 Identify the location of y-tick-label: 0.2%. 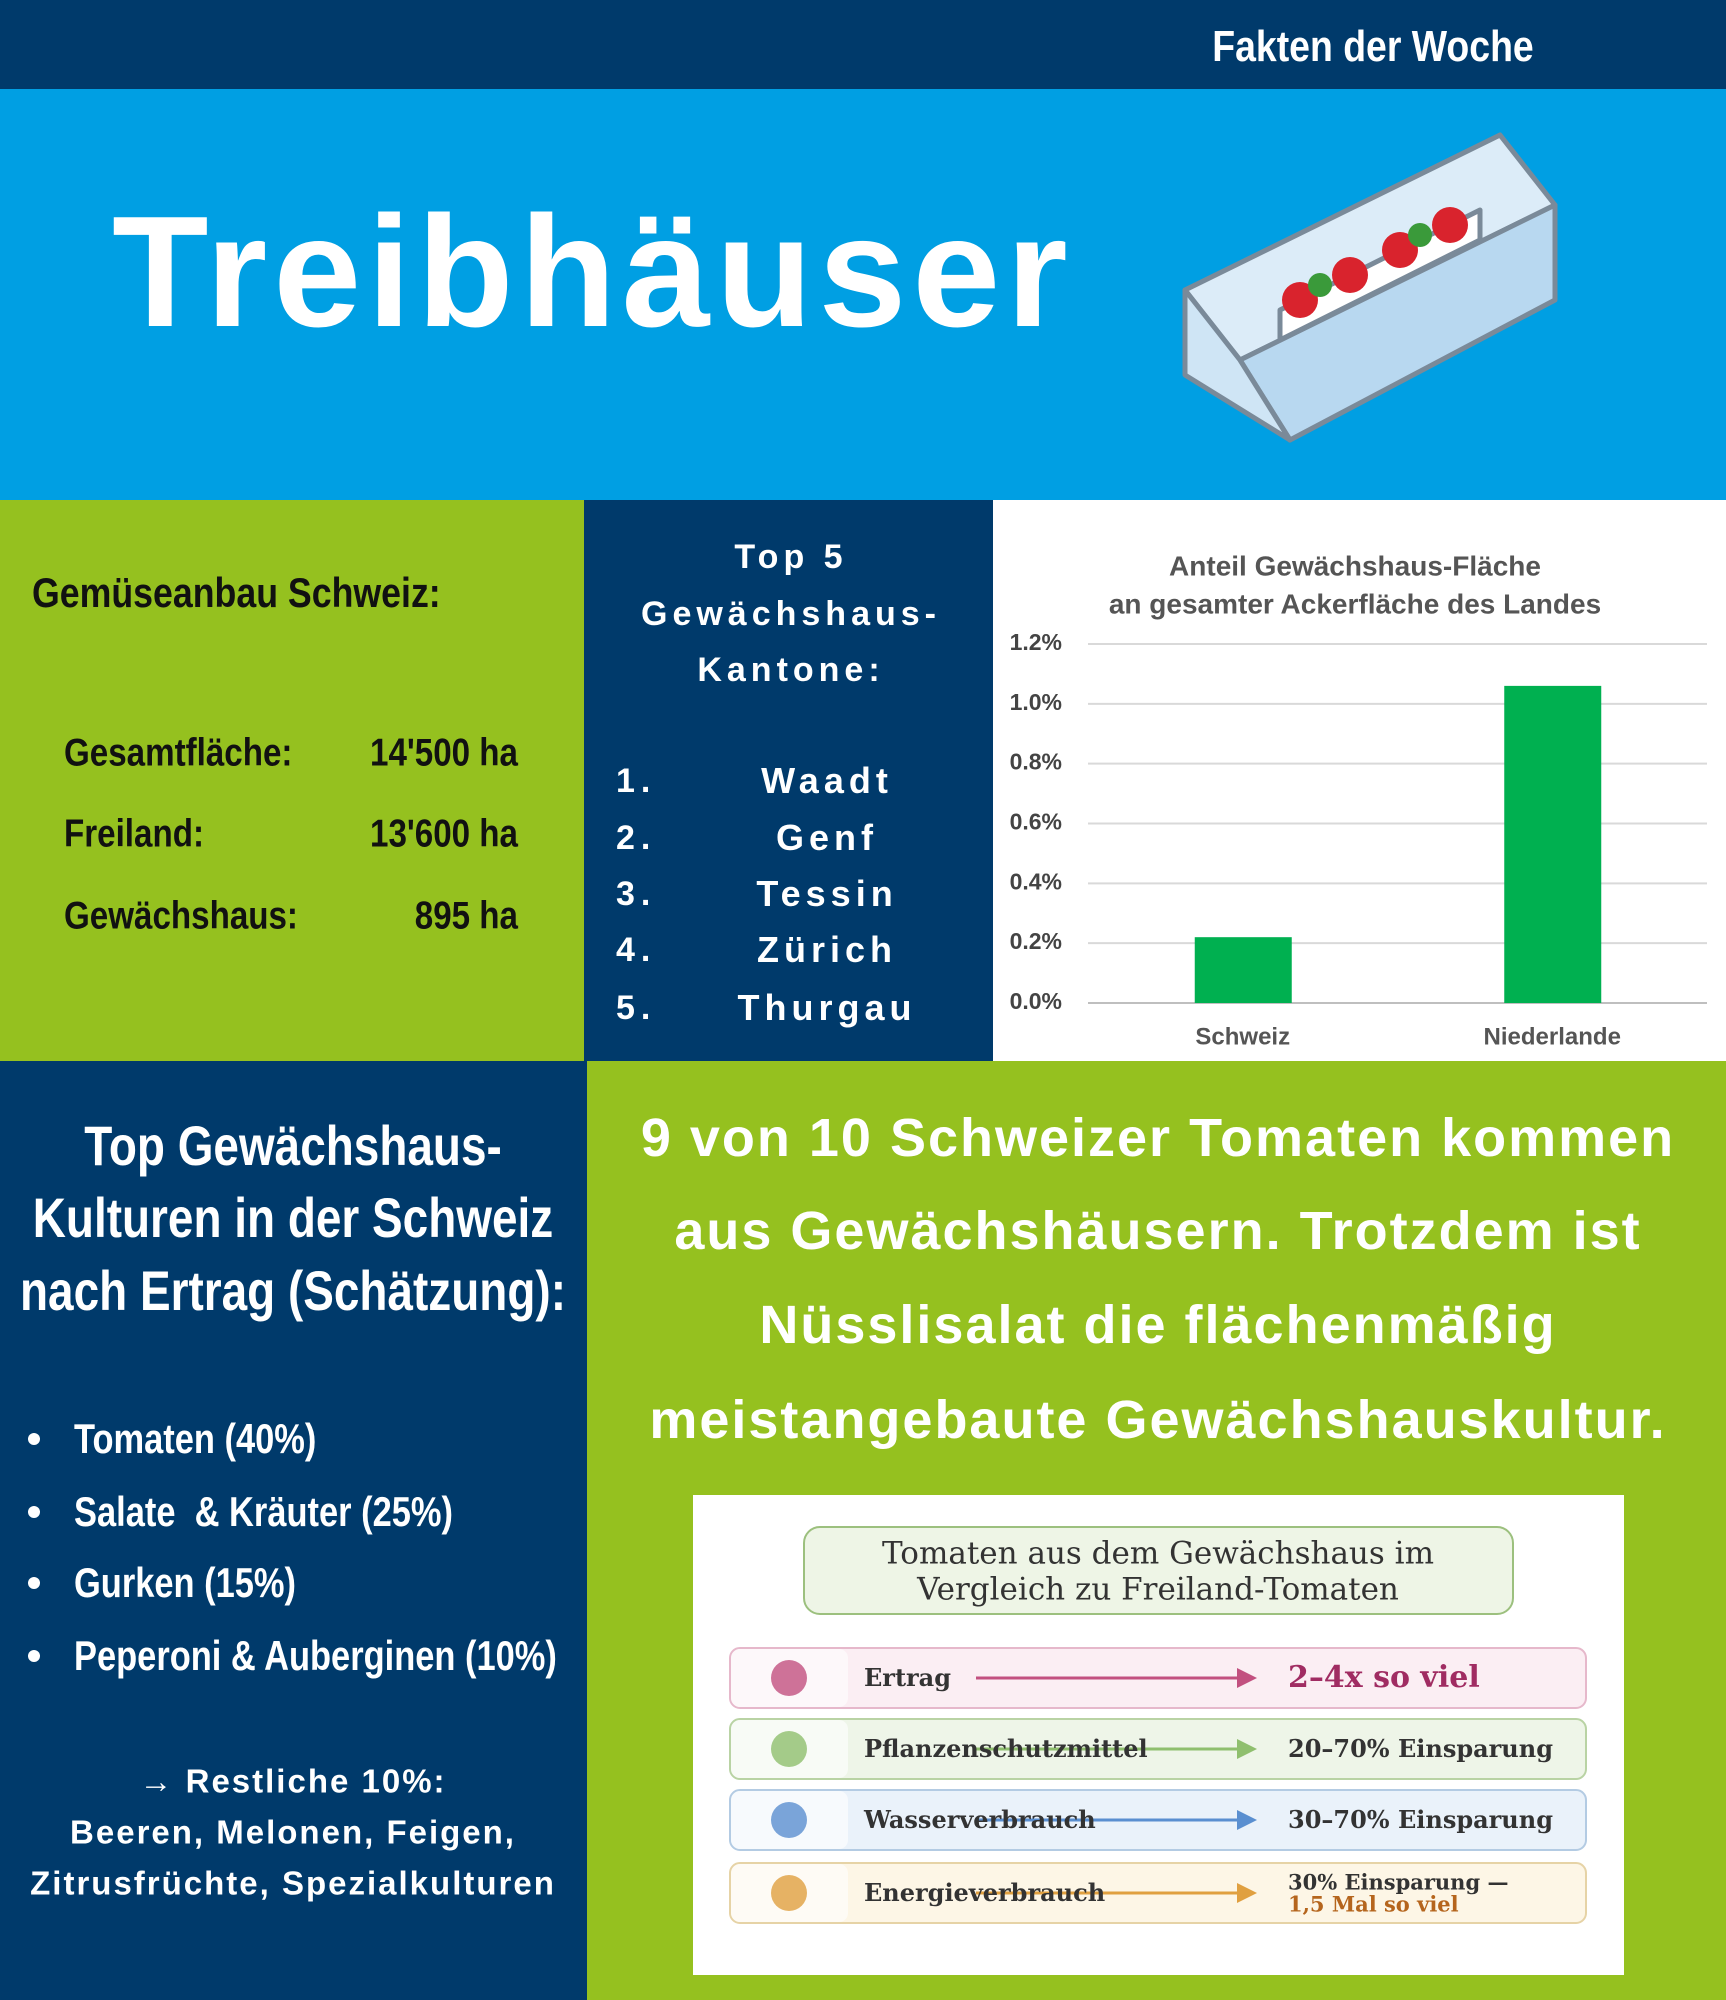
(1036, 941).